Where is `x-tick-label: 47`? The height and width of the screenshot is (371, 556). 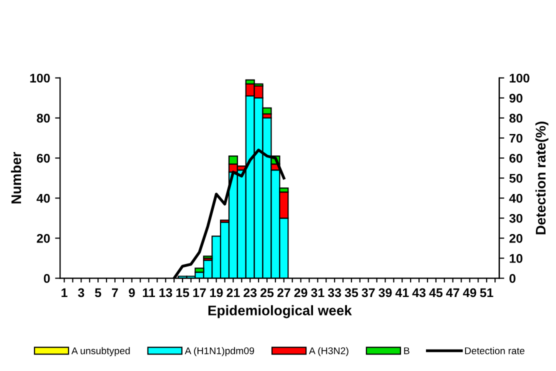 x-tick-label: 47 is located at coordinates (453, 293).